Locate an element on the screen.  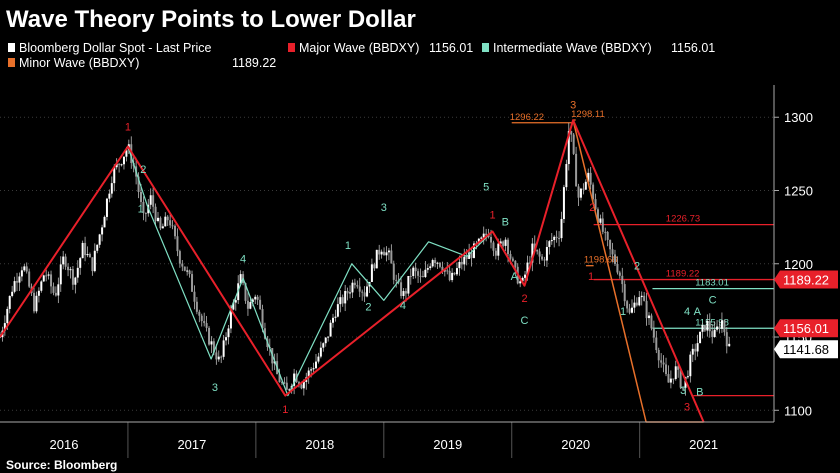
wave-label: 4 is located at coordinates (243, 259).